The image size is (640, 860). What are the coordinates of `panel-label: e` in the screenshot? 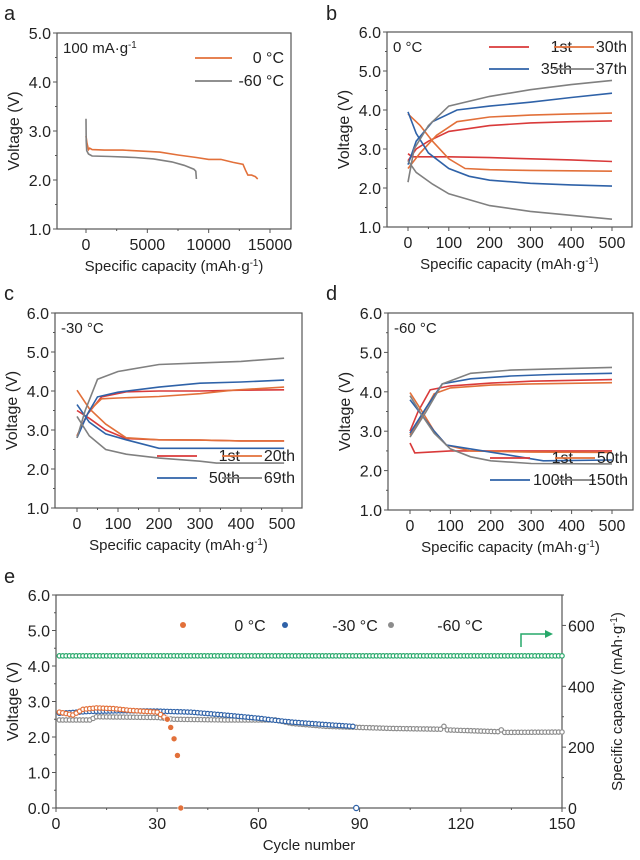 It's located at (9, 577).